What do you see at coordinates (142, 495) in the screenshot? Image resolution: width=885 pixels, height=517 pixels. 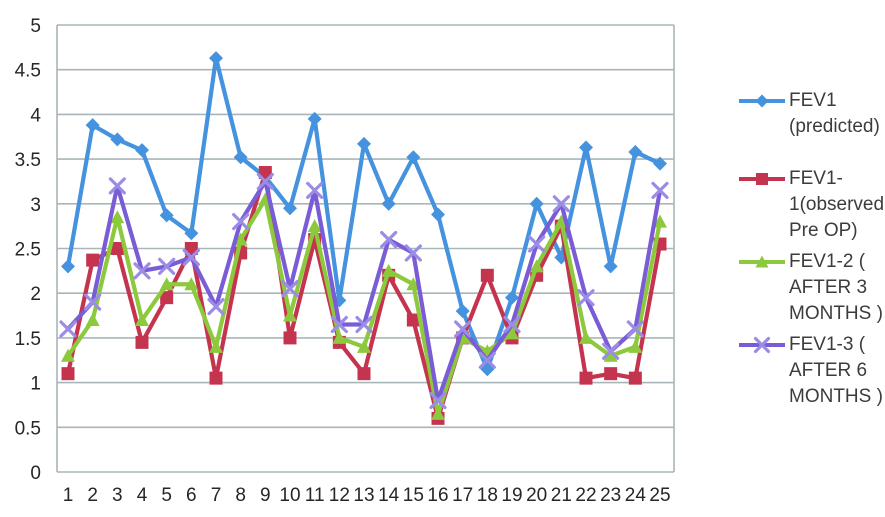 I see `x-axis-tick-label: 4` at bounding box center [142, 495].